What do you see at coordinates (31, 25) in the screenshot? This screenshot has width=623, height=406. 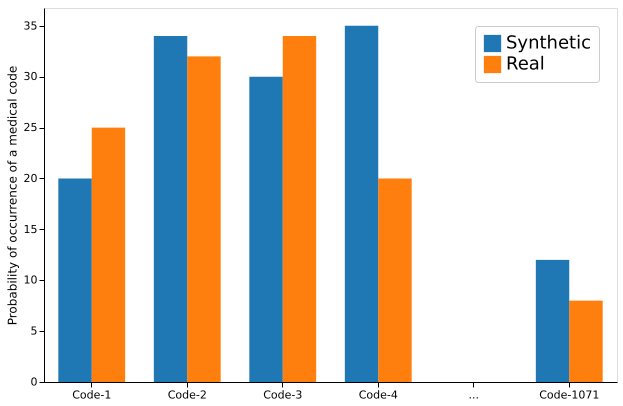 I see `y-tick-label: 35` at bounding box center [31, 25].